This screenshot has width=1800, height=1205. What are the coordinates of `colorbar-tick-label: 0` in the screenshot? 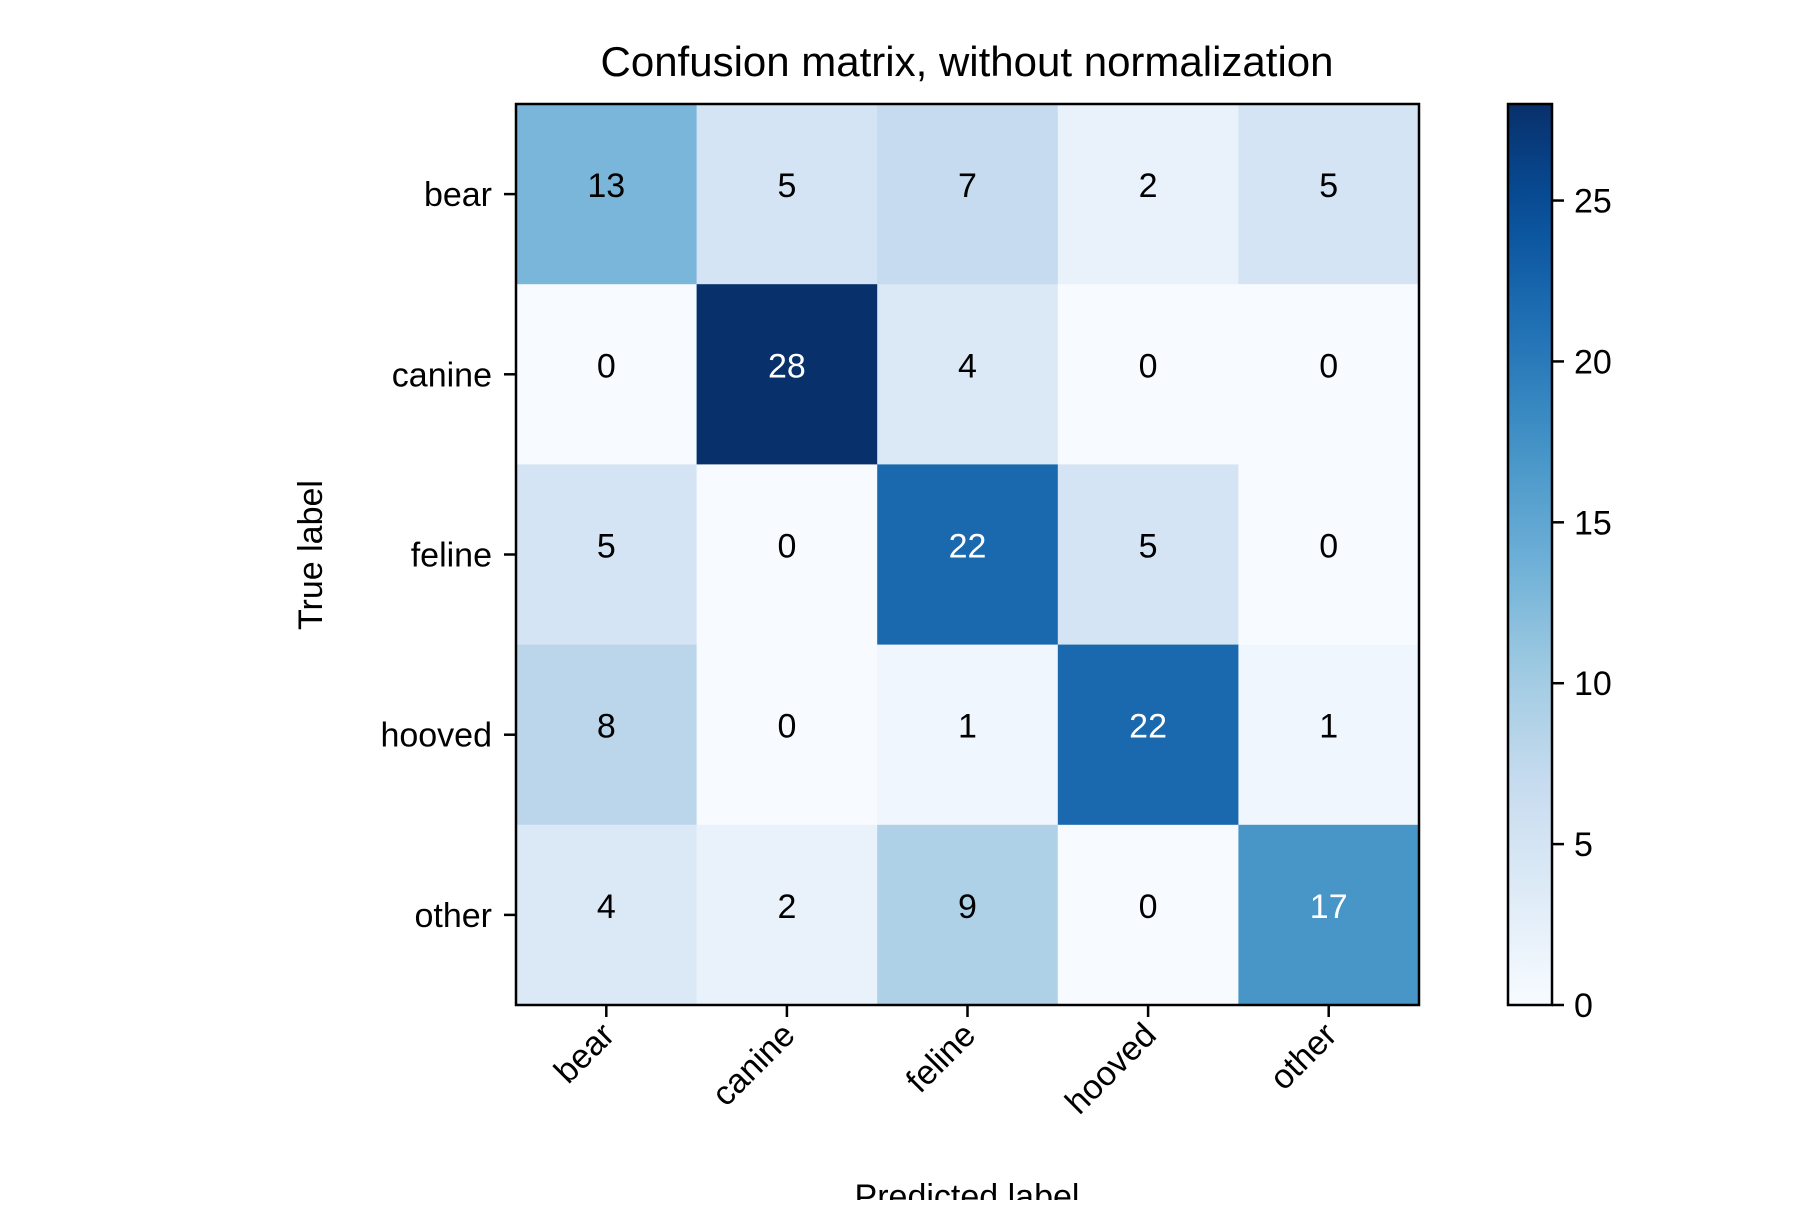 It's located at (1583, 1006).